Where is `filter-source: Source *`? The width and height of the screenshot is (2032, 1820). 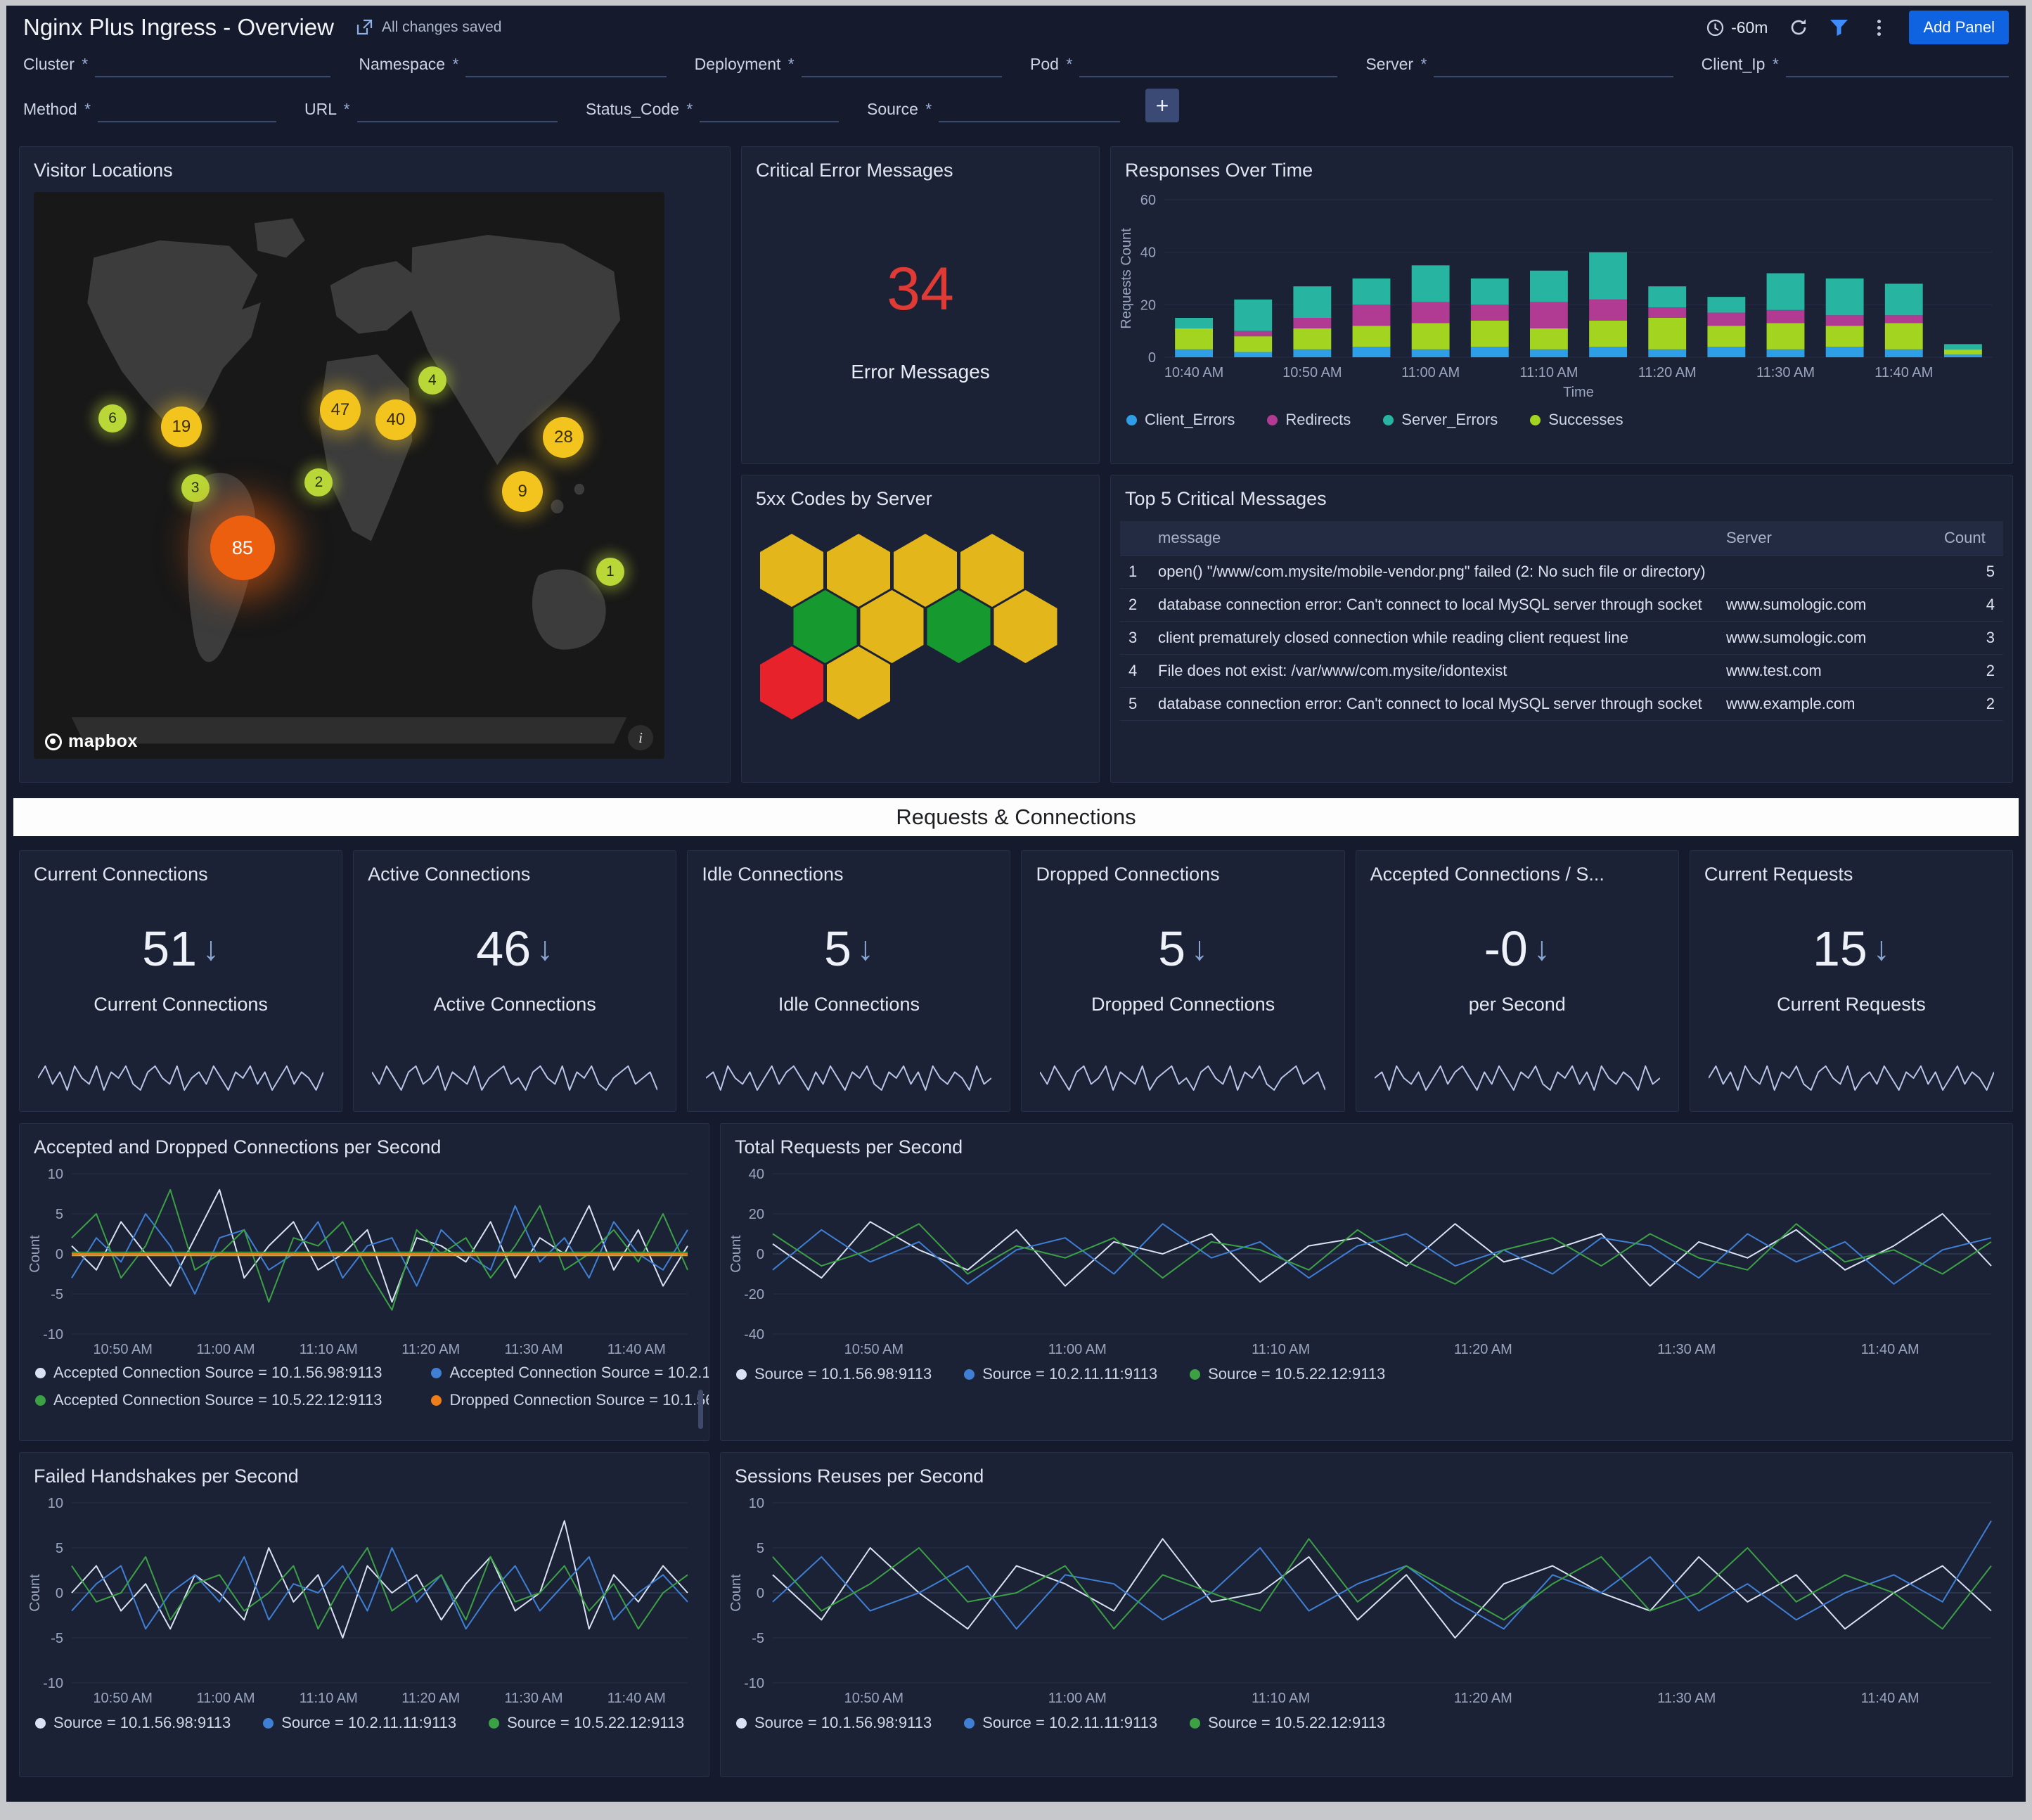
filter-source: Source * is located at coordinates (993, 111).